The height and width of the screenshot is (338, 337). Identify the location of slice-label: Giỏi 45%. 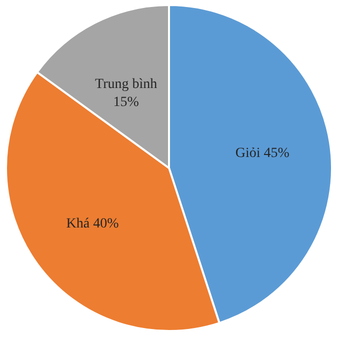
(262, 154).